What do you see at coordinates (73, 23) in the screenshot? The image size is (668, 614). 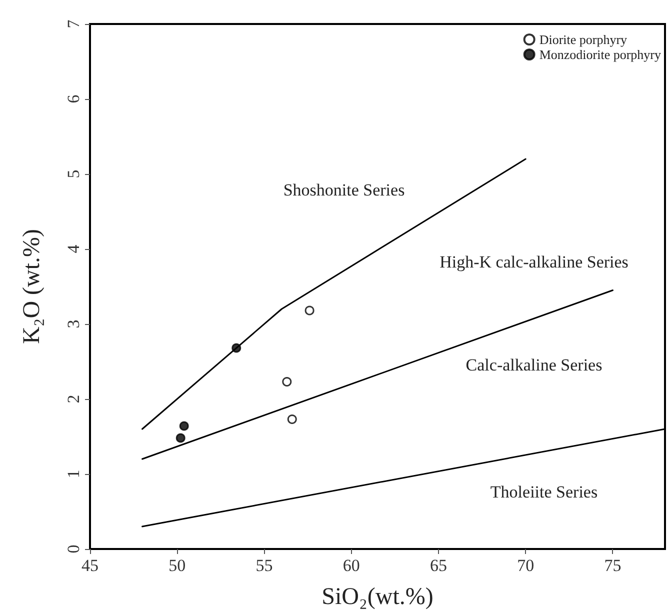 I see `y-tick-label: 7` at bounding box center [73, 23].